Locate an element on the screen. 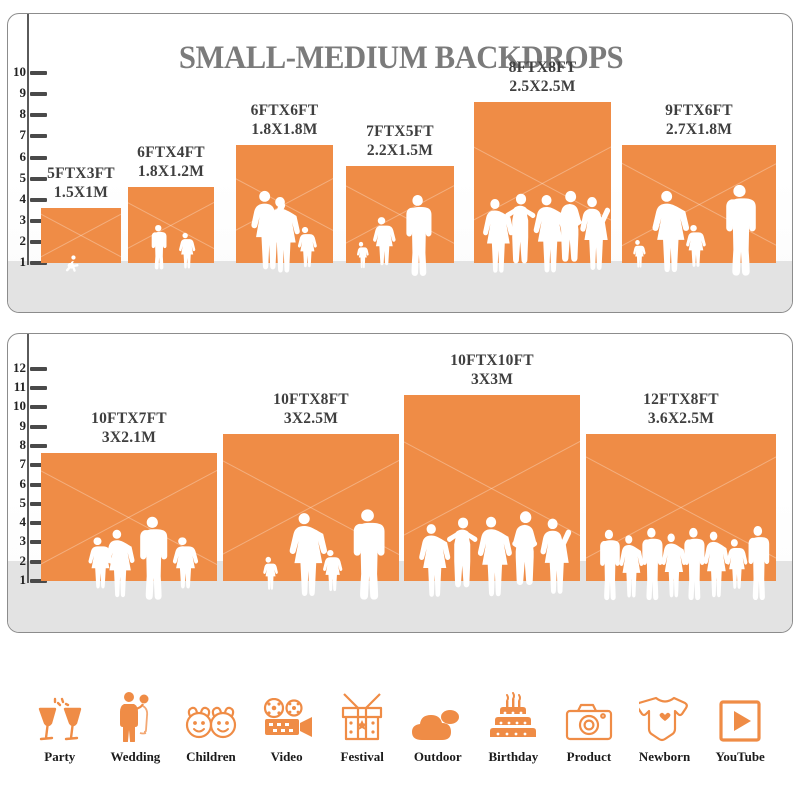 This screenshot has width=800, height=800. bar-size-imperial: 5FTX3FT is located at coordinates (81, 173).